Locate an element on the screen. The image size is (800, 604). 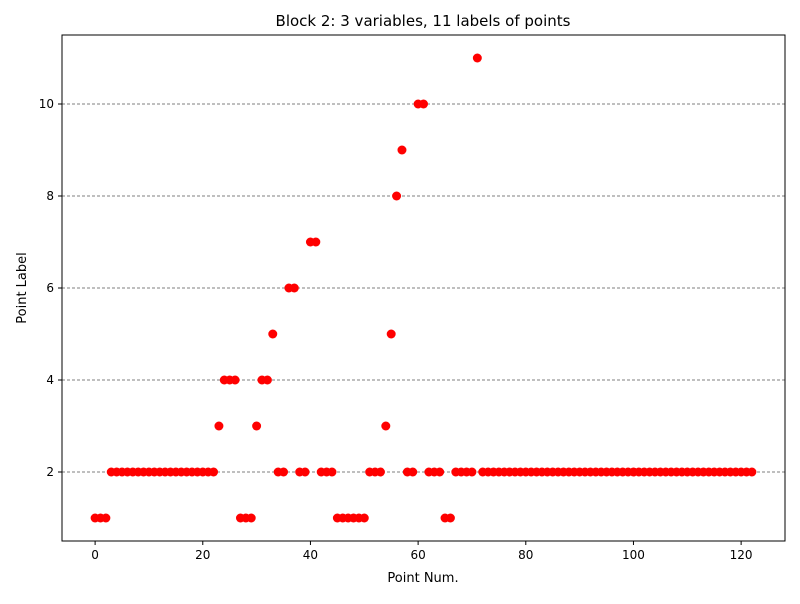
x-axis-label: Point Num. is located at coordinates (422, 578).